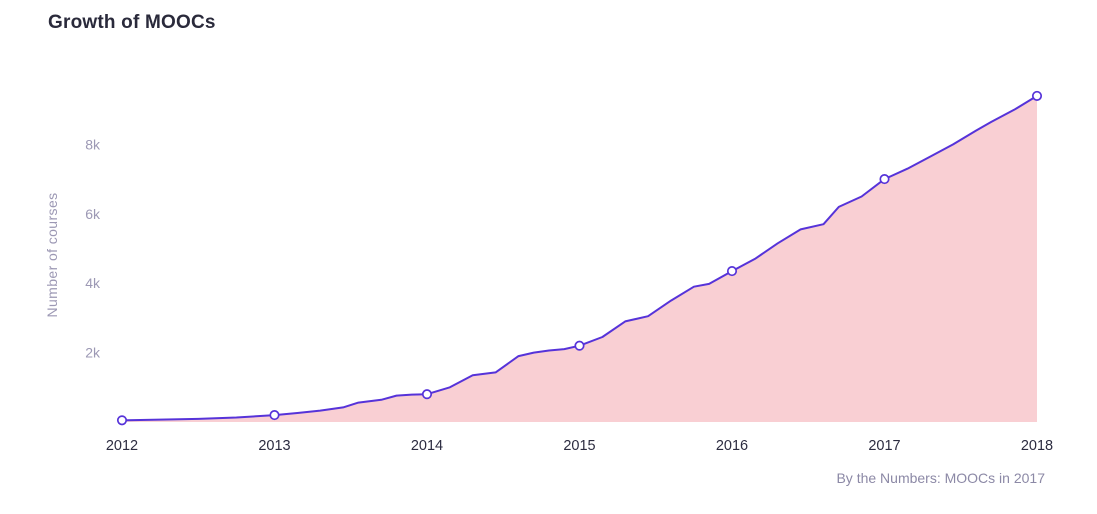  What do you see at coordinates (274, 446) in the screenshot?
I see `x-tick-label: 2013` at bounding box center [274, 446].